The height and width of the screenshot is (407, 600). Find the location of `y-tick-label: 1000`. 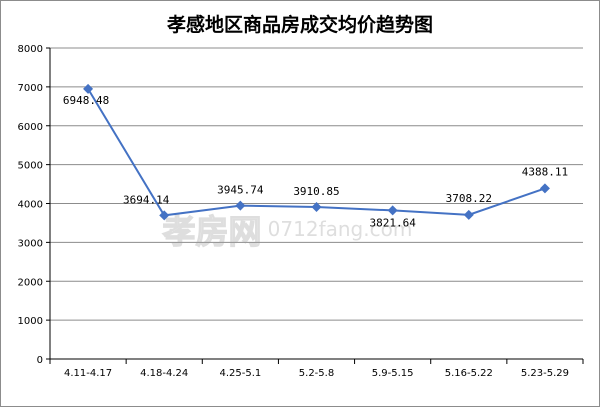

y-tick-label: 1000 is located at coordinates (30, 321).